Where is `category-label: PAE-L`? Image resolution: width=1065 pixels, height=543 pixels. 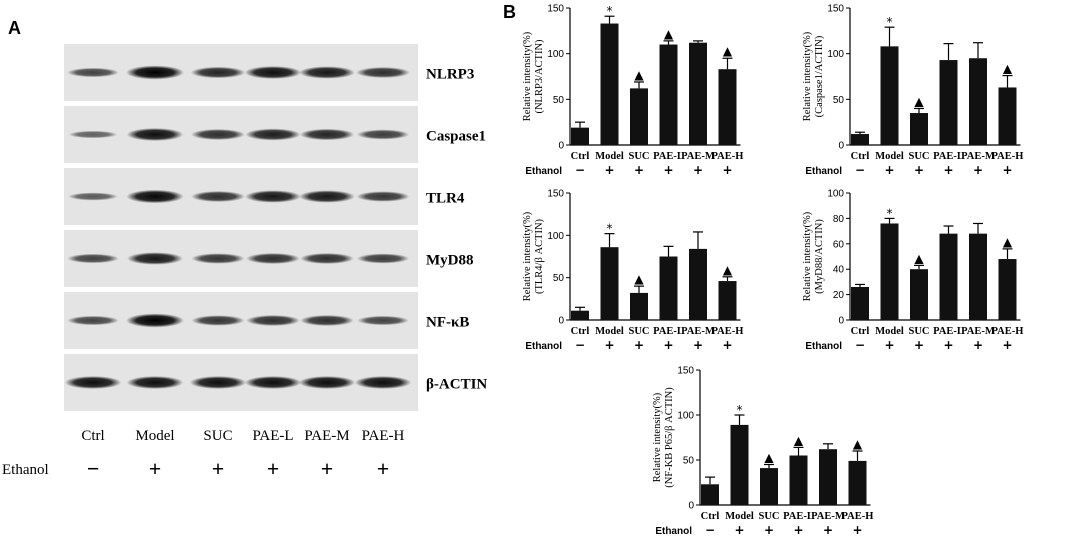 category-label: PAE-L is located at coordinates (948, 331).